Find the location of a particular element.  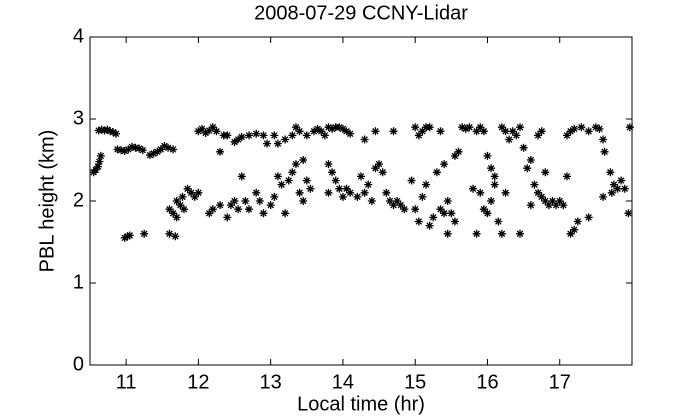

x-axis-label: Local time (hr) is located at coordinates (361, 404).